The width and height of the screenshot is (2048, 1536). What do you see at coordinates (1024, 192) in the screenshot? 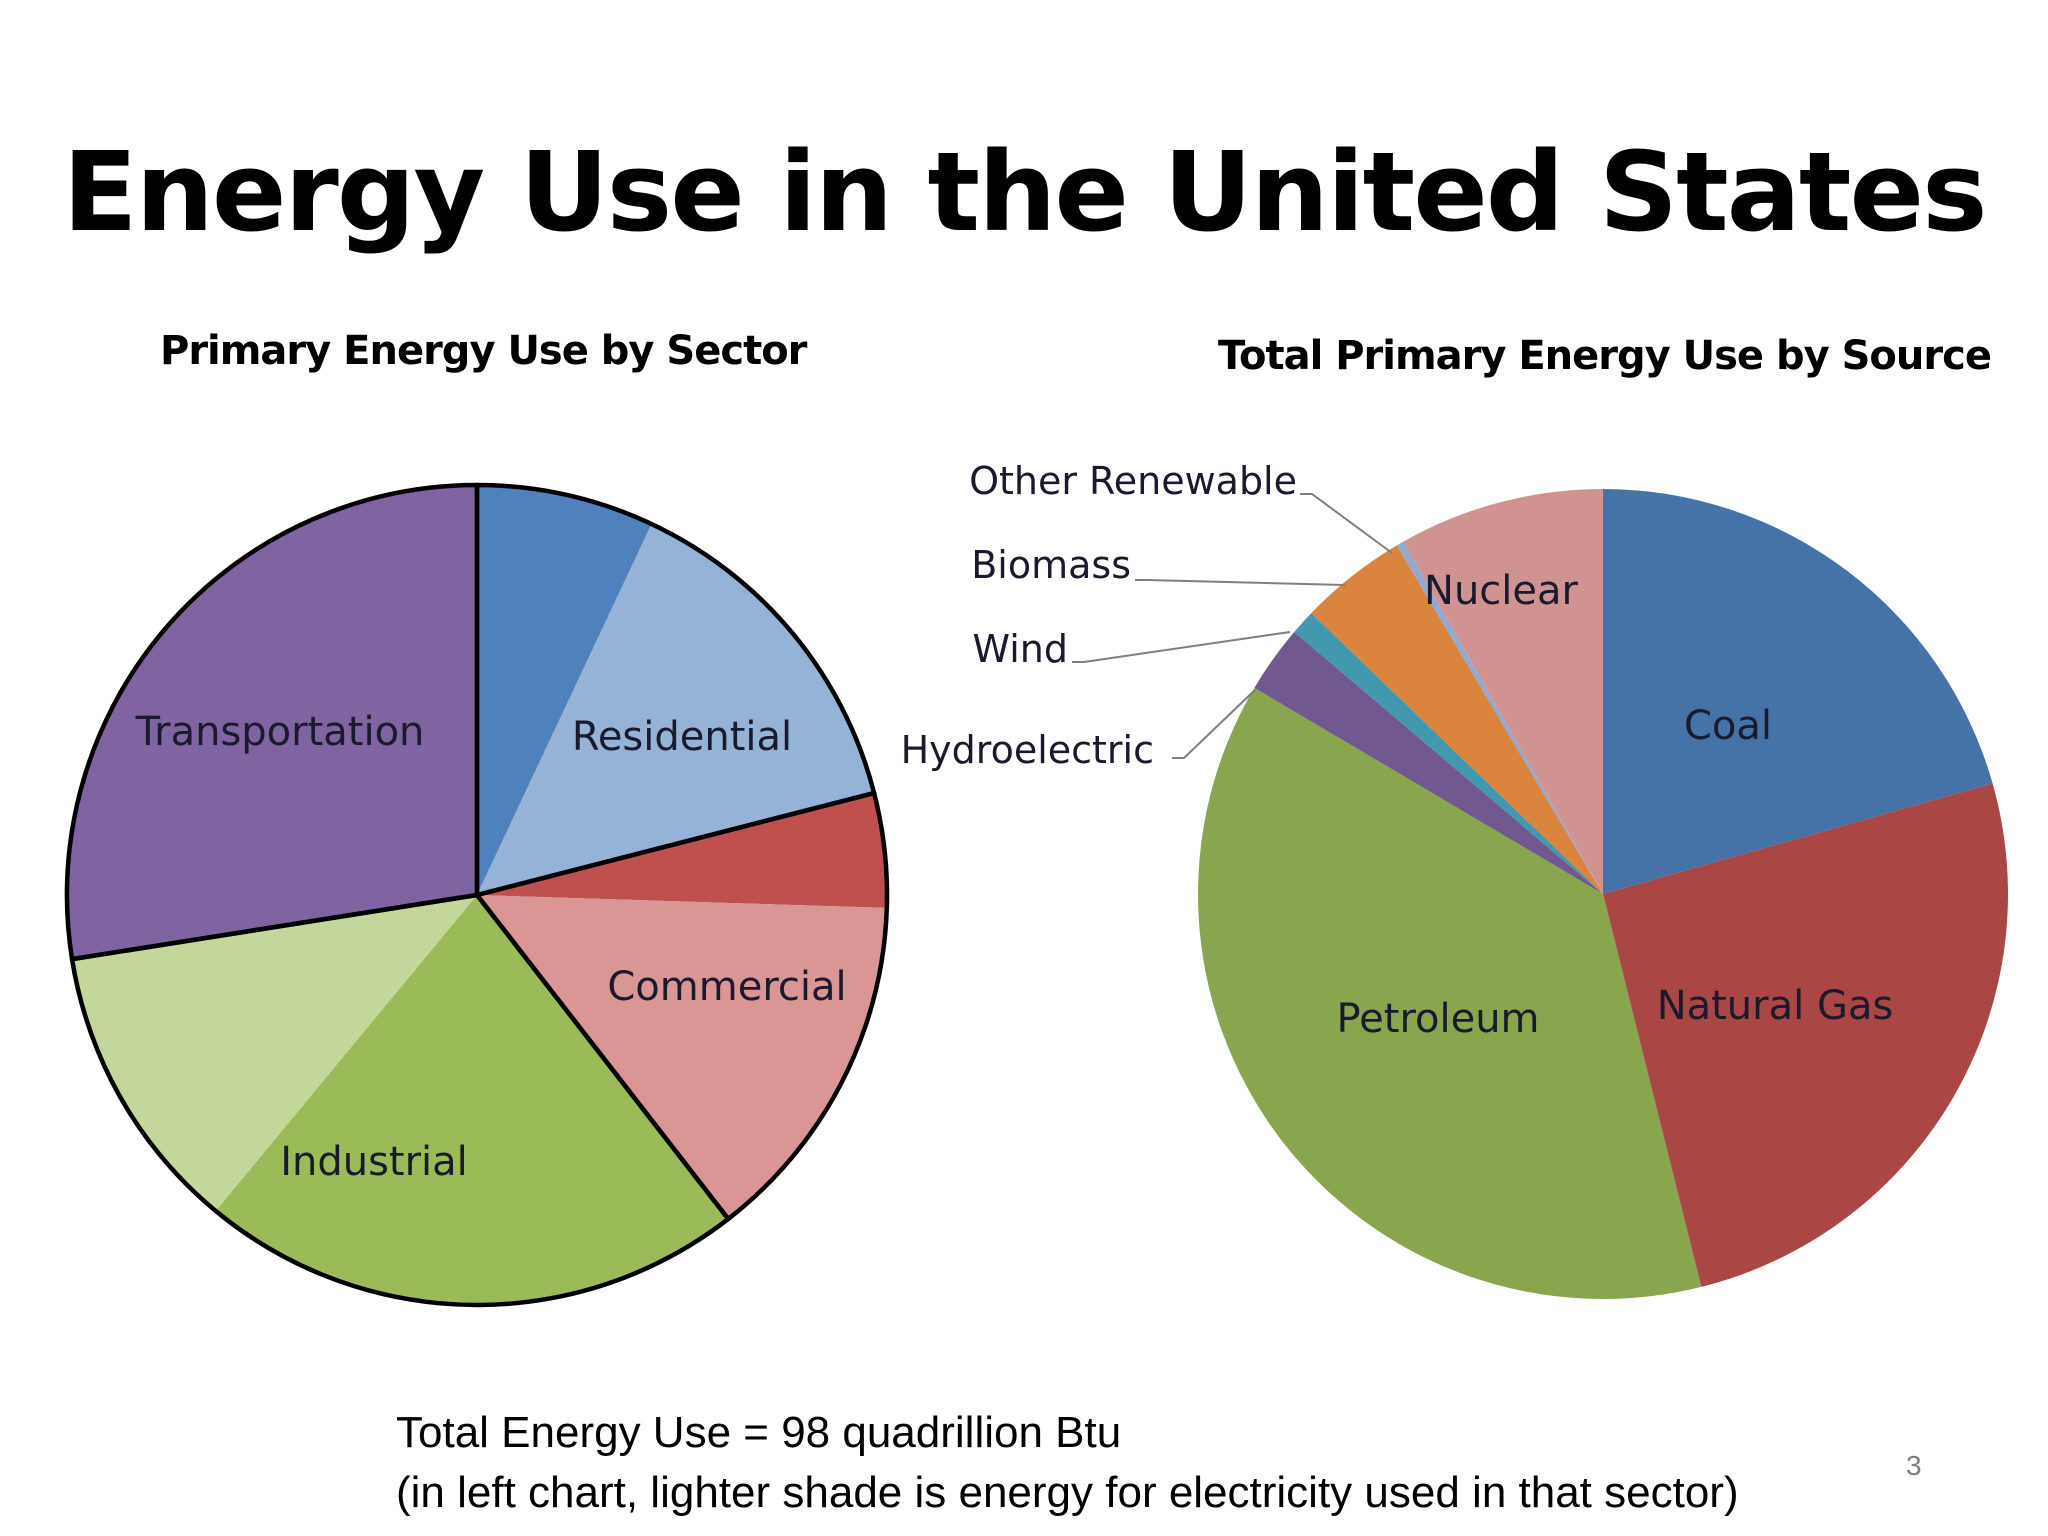
I see `slide-title: Energy Use in the United States` at bounding box center [1024, 192].